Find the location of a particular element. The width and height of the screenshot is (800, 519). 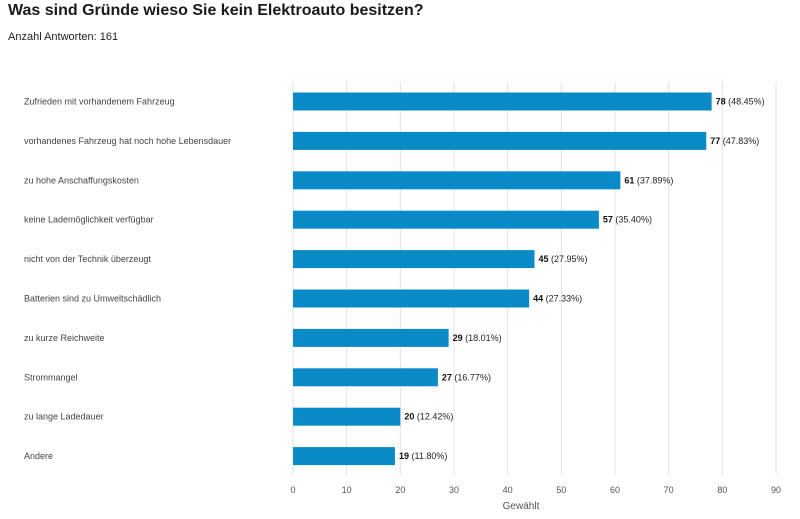

value-percent: (35.40%) is located at coordinates (632, 220).